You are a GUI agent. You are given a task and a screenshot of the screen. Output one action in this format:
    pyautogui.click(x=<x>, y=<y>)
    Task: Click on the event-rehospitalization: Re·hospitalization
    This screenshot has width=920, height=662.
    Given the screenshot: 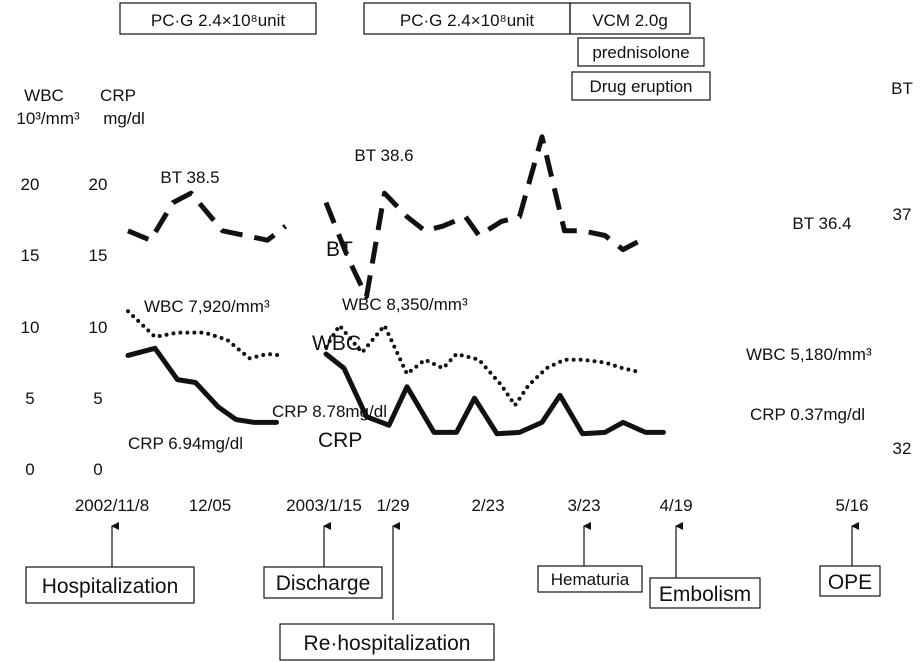 What is the action you would take?
    pyautogui.click(x=387, y=642)
    